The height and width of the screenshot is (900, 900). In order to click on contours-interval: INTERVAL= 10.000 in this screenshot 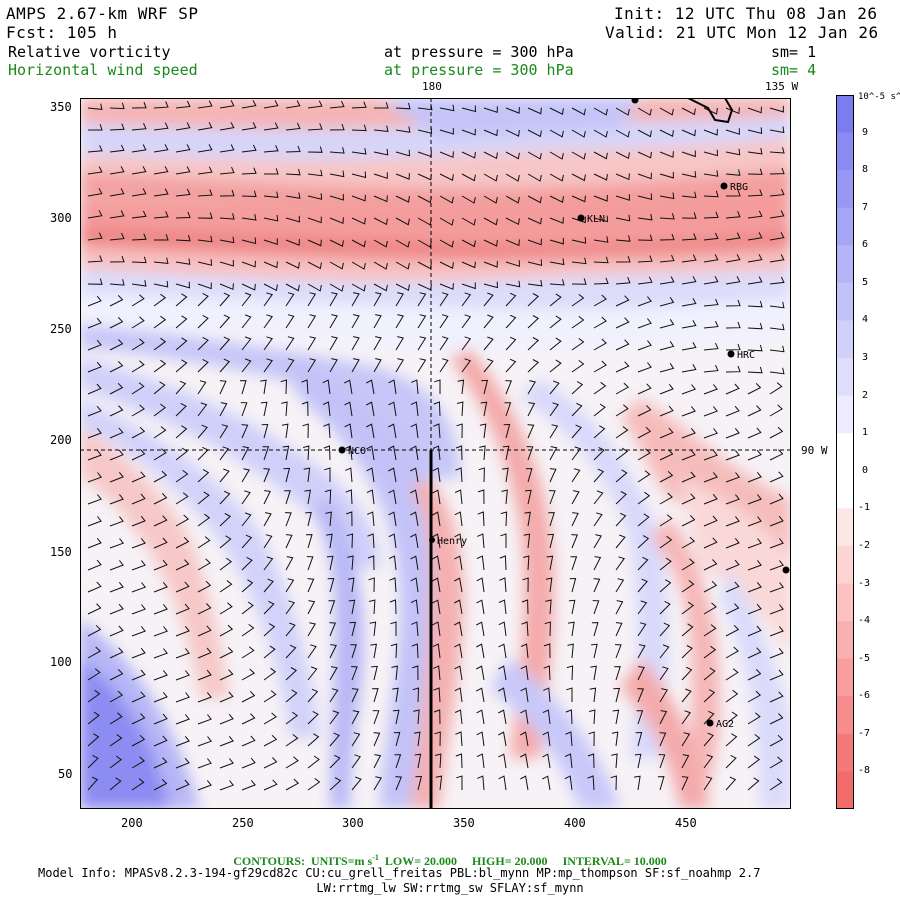, I will do `click(614, 861)`.